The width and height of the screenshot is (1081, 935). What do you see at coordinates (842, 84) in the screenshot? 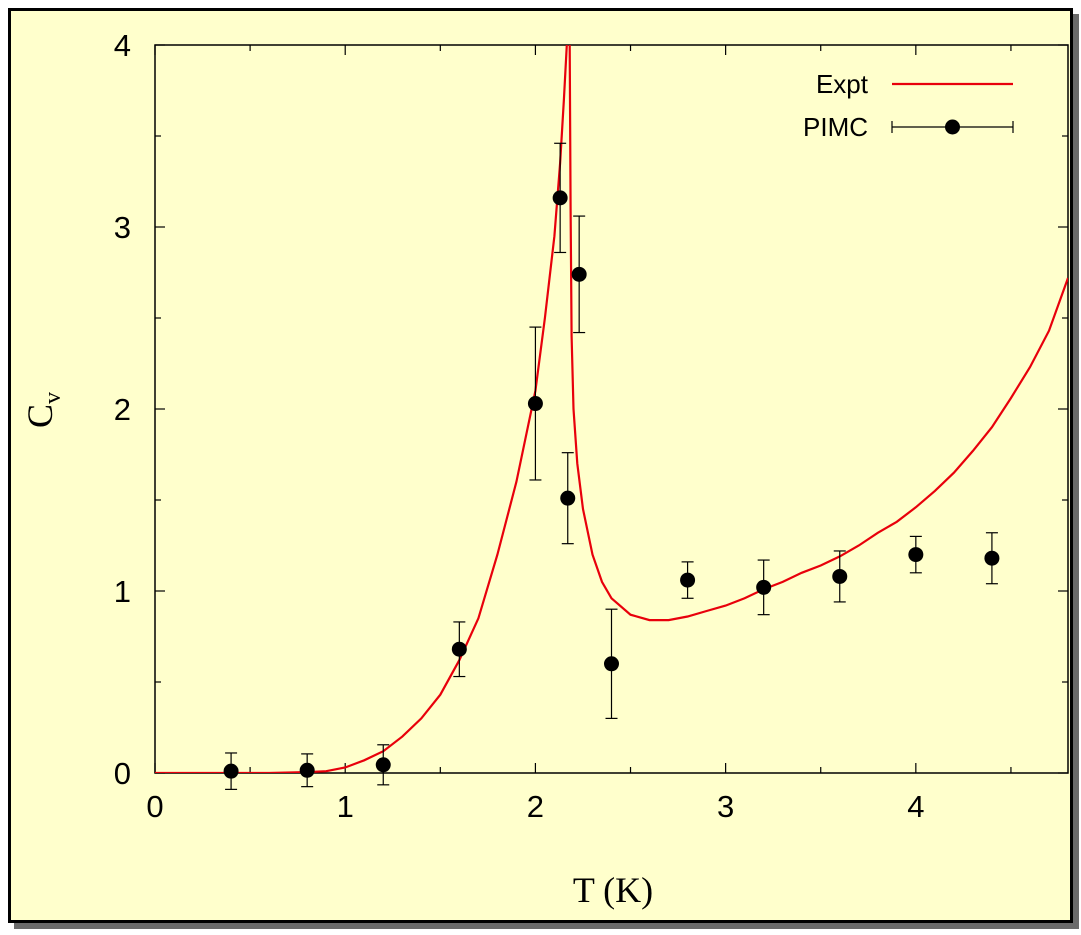
I see `legend-label-expt: Expt` at bounding box center [842, 84].